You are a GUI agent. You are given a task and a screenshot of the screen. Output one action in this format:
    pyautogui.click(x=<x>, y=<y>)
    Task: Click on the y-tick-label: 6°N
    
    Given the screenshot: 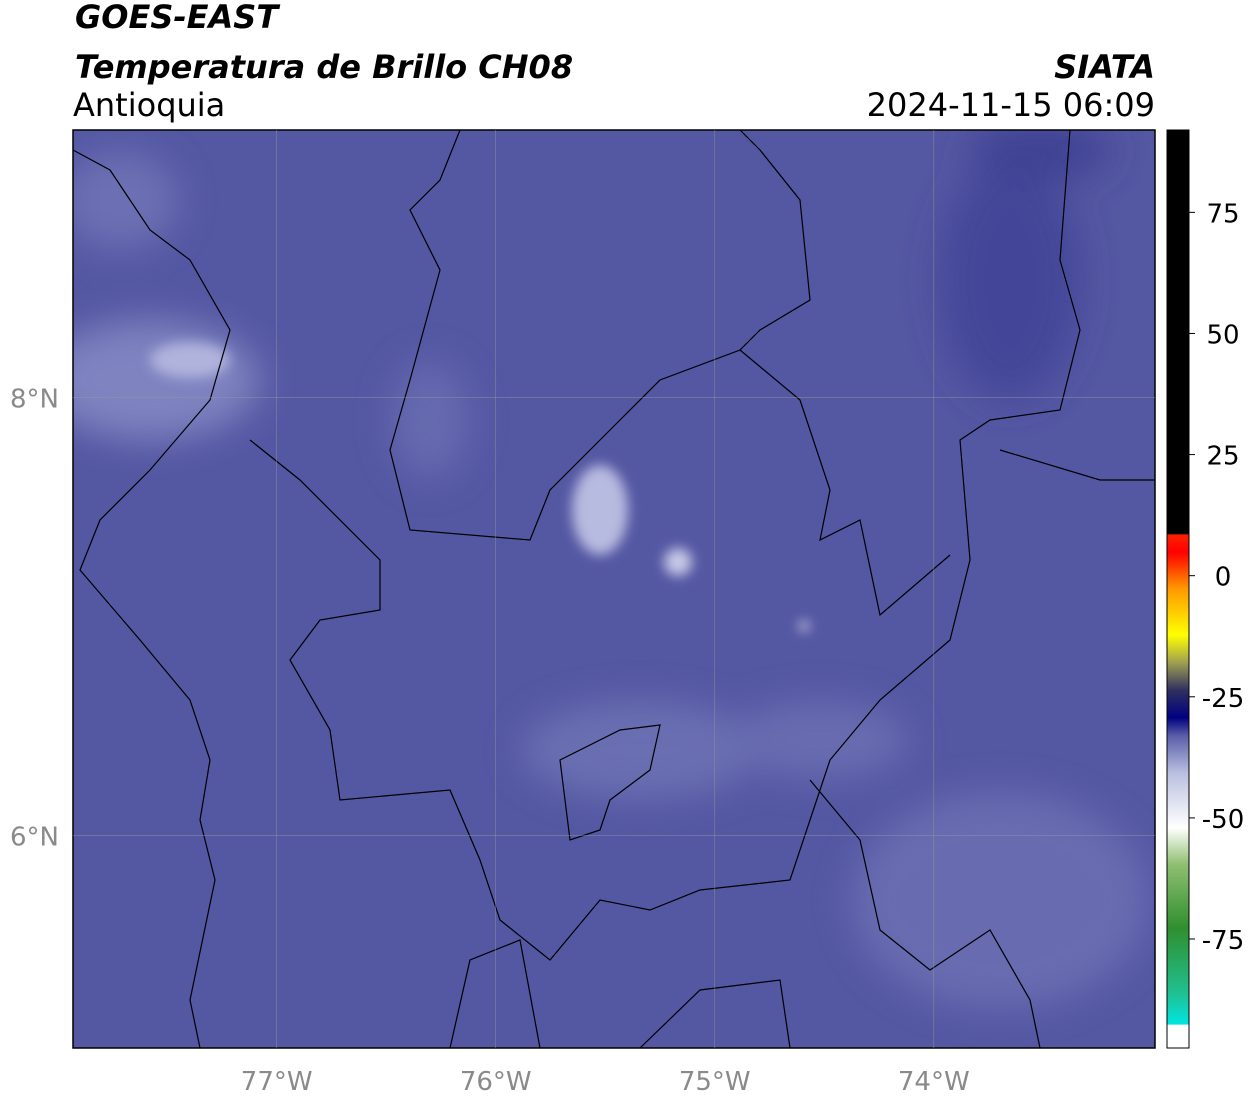 What is the action you would take?
    pyautogui.click(x=34, y=837)
    